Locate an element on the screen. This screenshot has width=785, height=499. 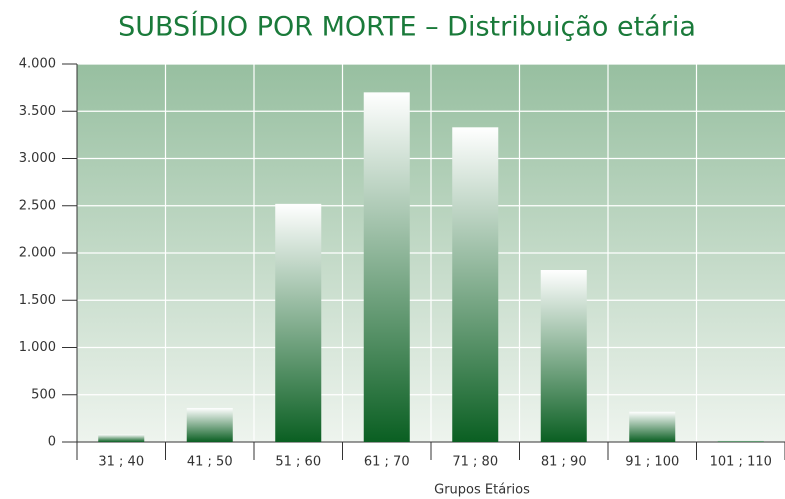
y-tick-label: 2.500 is located at coordinates (37, 205).